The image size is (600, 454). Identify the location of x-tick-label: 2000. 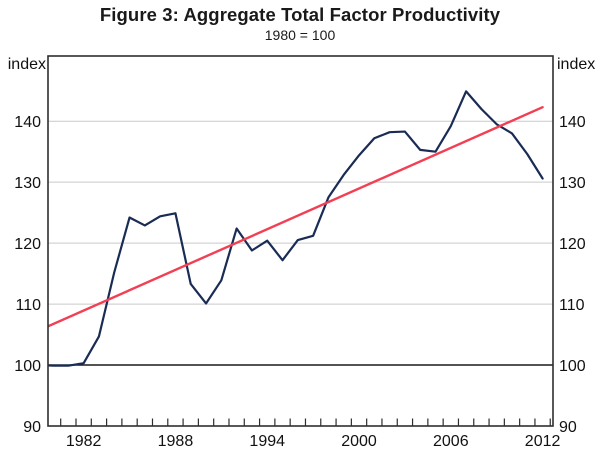
(359, 441).